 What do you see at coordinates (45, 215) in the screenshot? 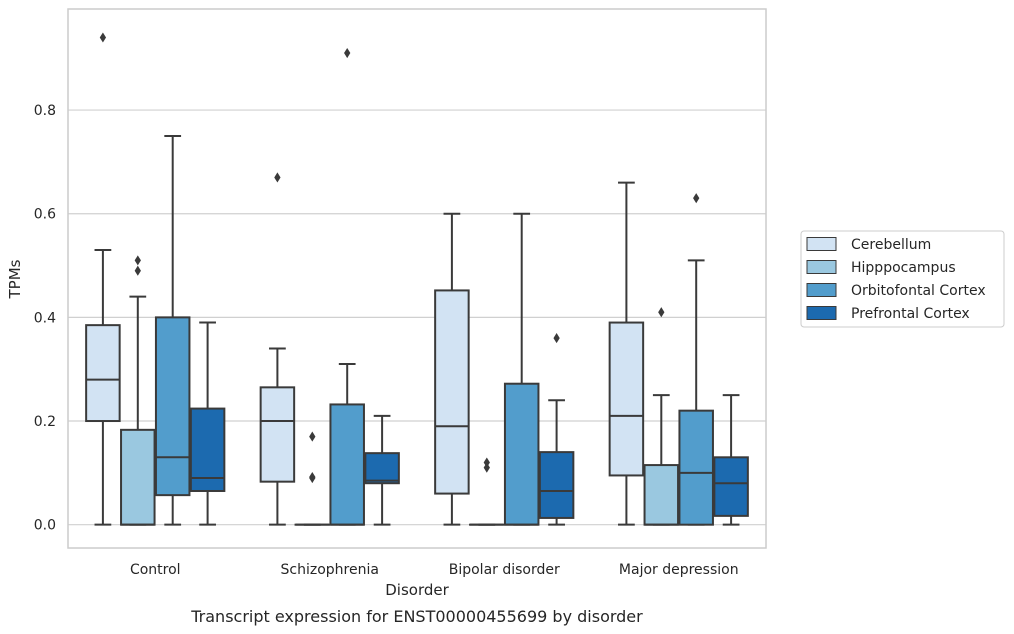
I see `y-tick-label: 0.6` at bounding box center [45, 215].